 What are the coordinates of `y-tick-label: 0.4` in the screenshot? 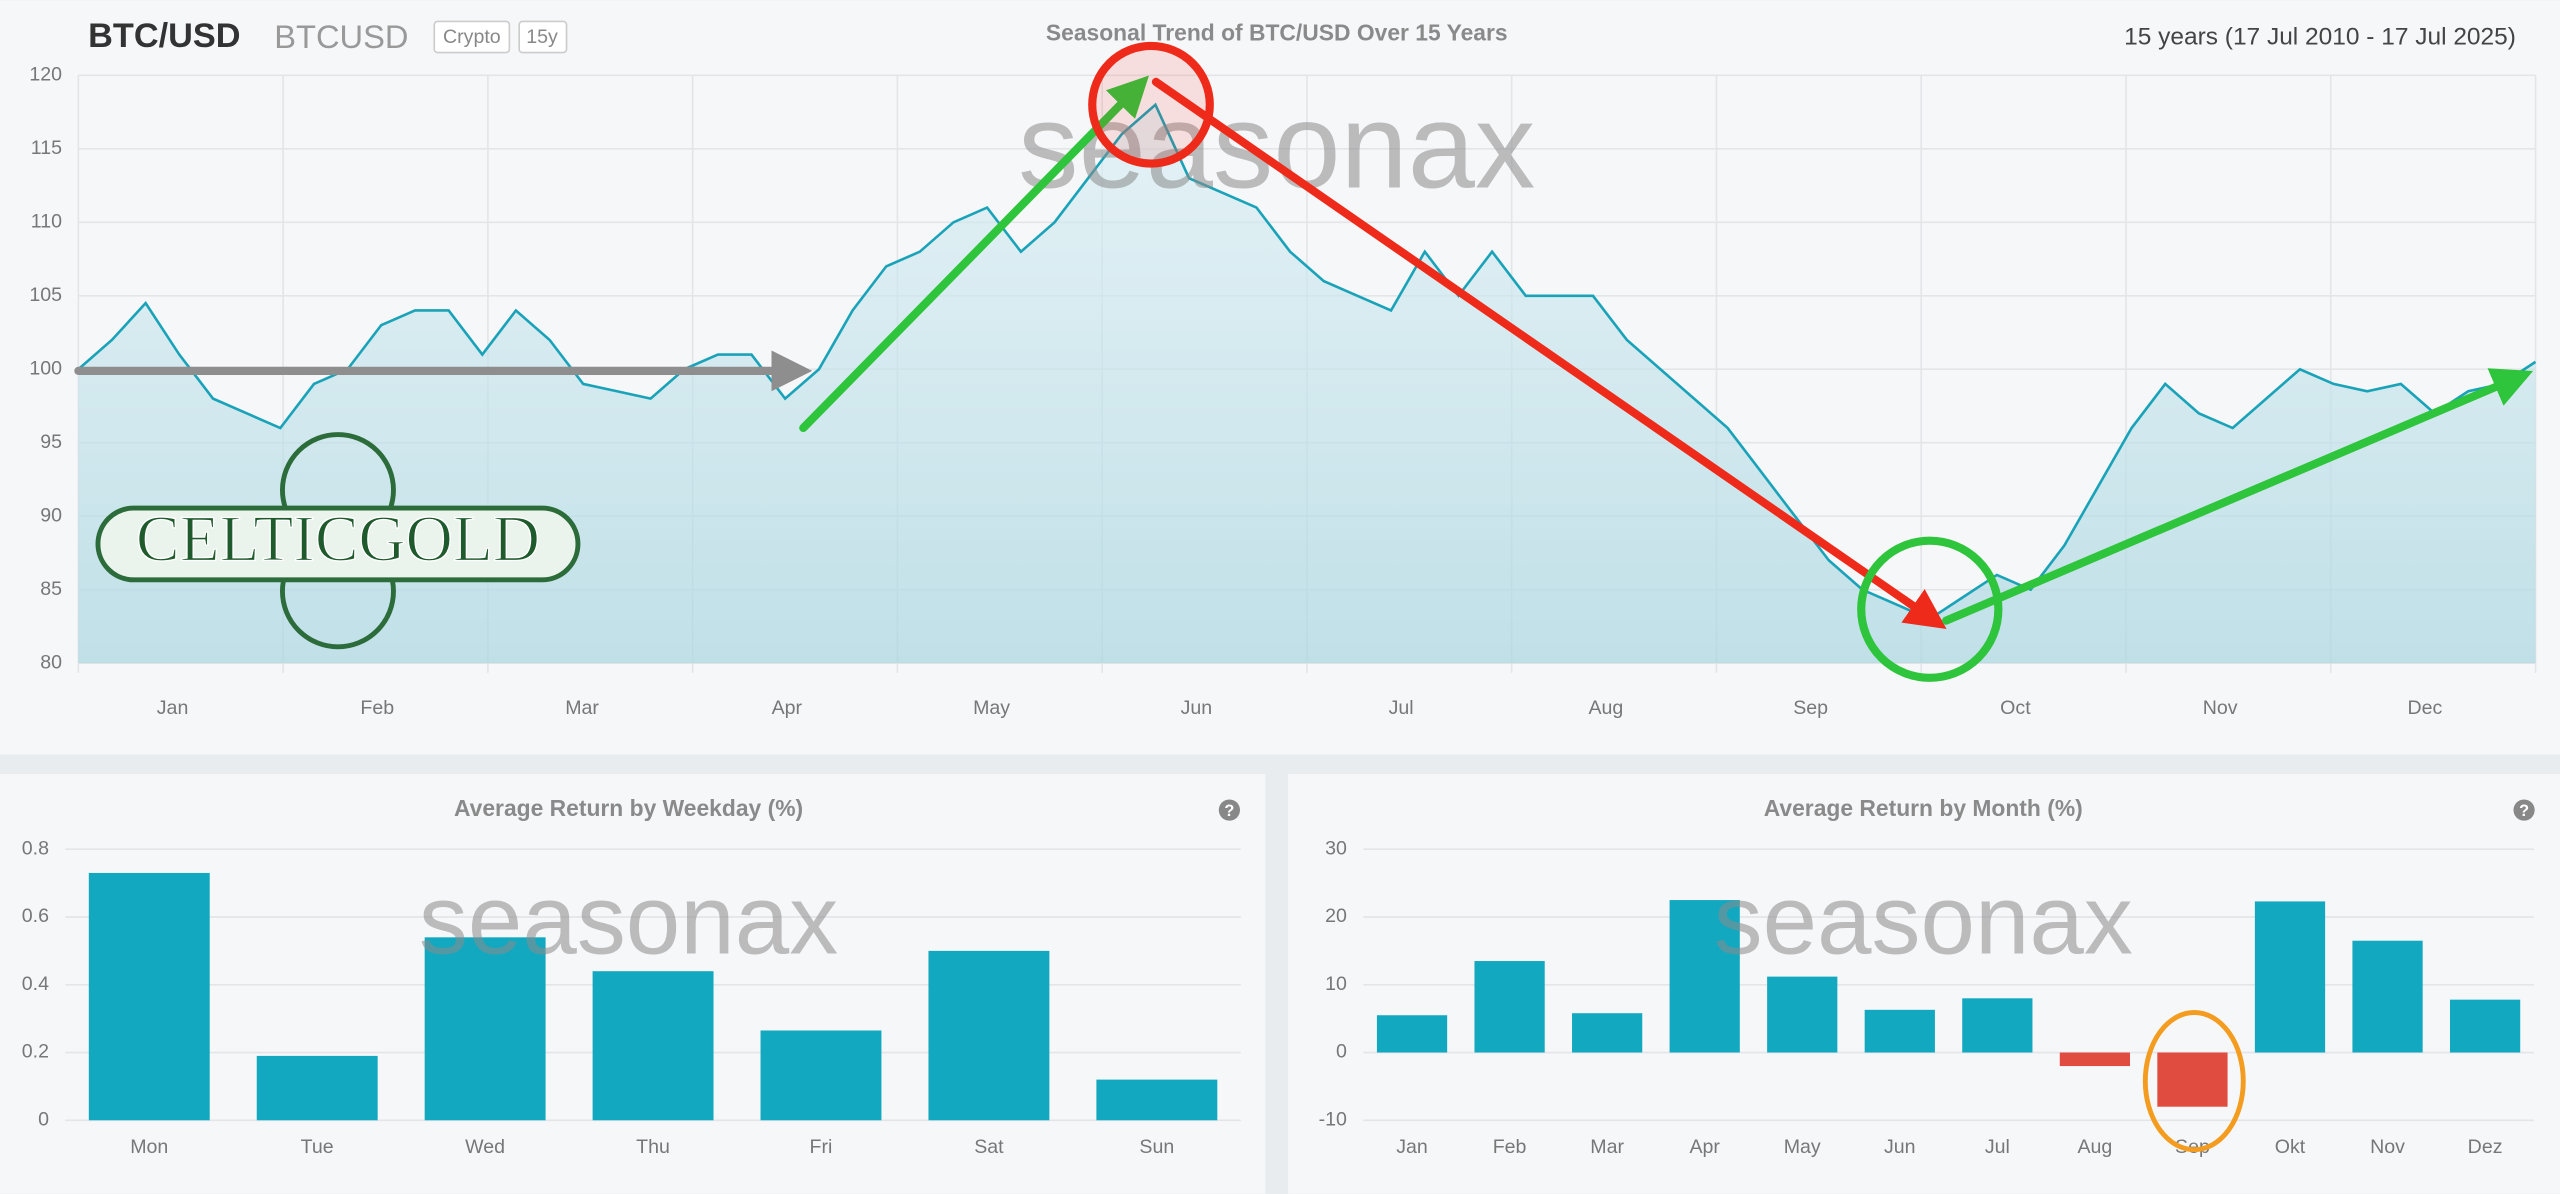 It's located at (35, 984).